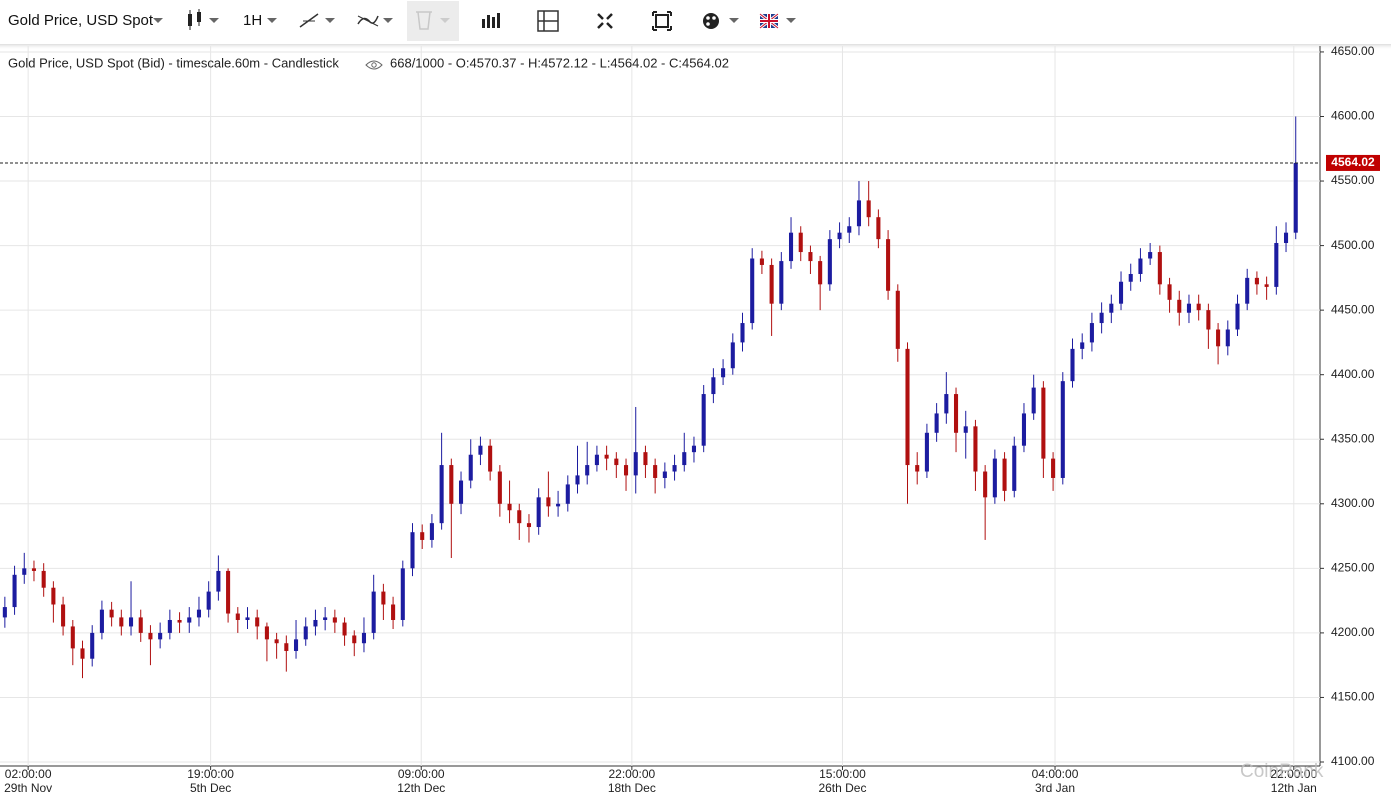  Describe the element at coordinates (777, 21) in the screenshot. I see `language-button` at that location.